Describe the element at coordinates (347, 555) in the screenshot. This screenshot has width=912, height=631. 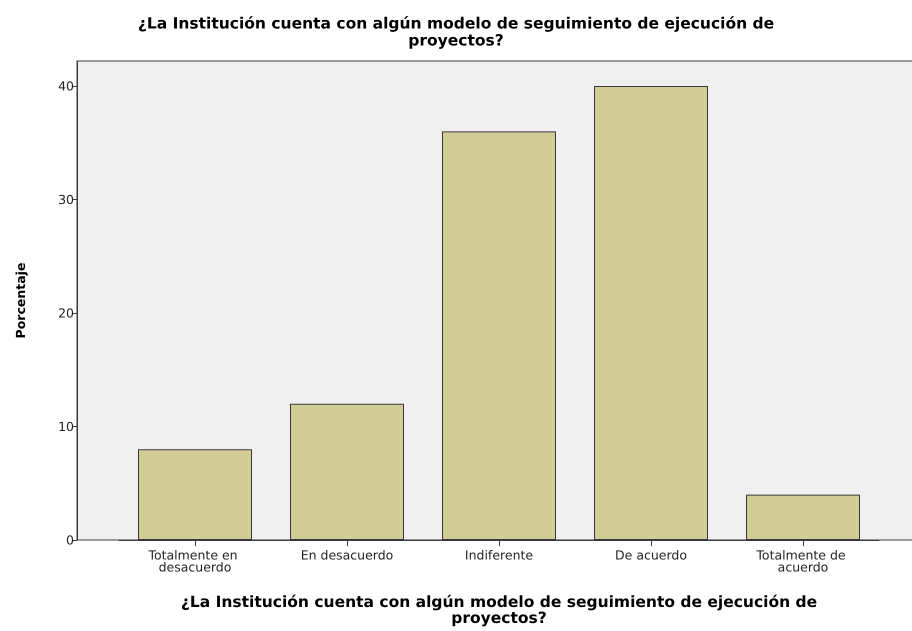
I see `x-tick-label: En desacuerdo` at that location.